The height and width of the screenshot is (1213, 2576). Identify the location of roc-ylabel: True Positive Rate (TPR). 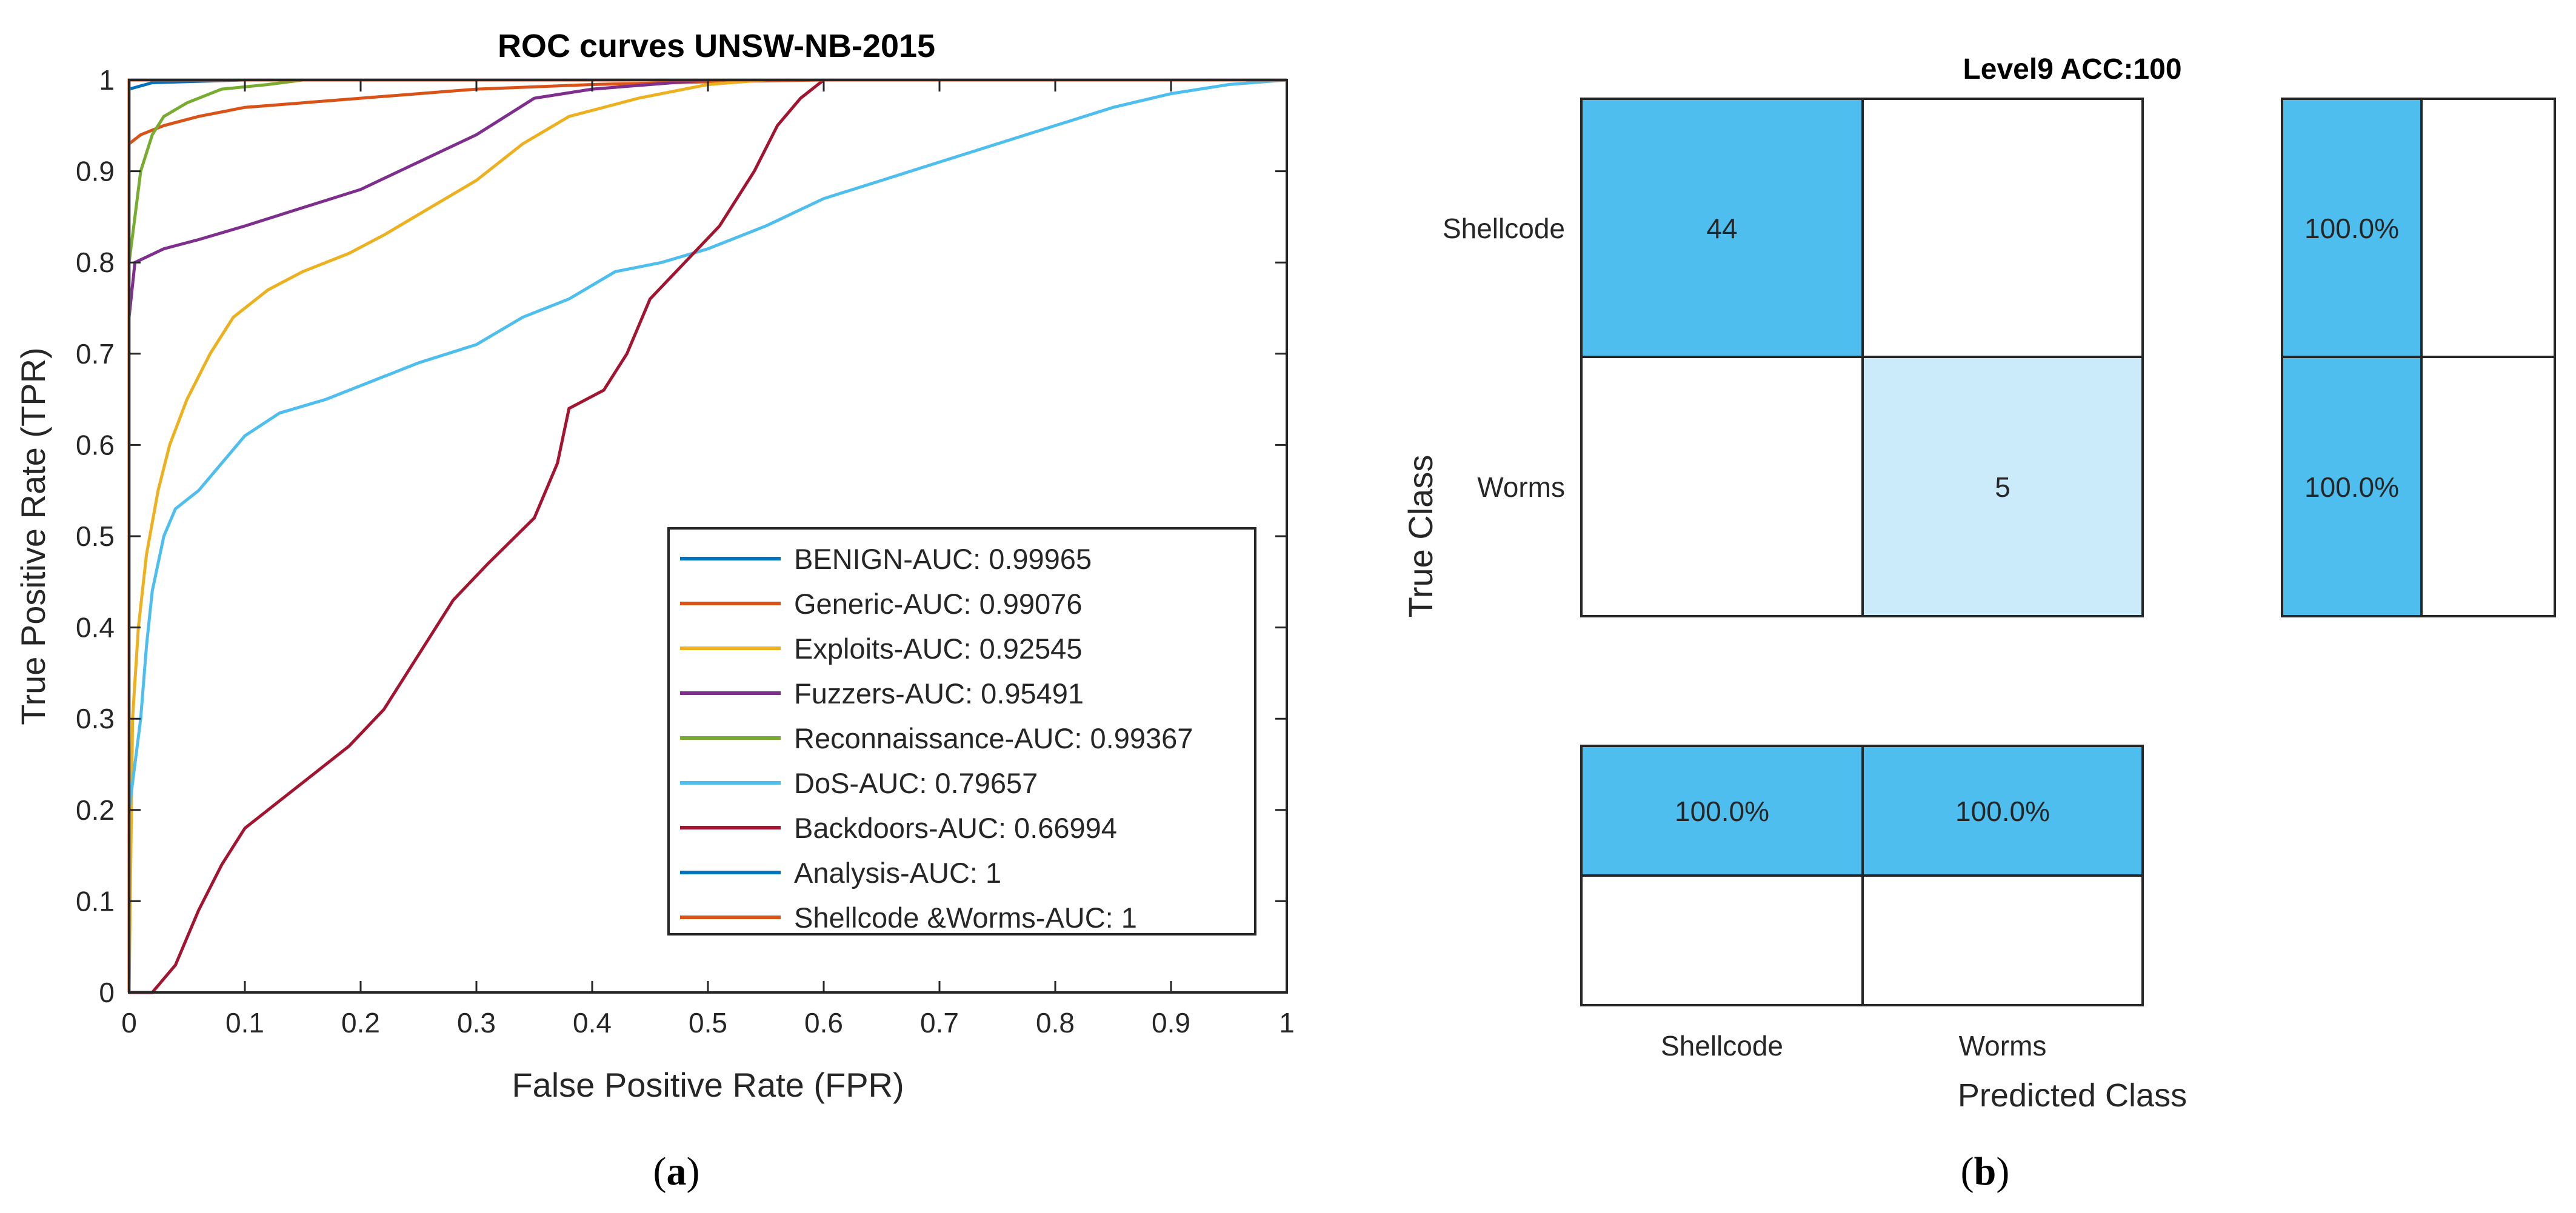
(33, 536).